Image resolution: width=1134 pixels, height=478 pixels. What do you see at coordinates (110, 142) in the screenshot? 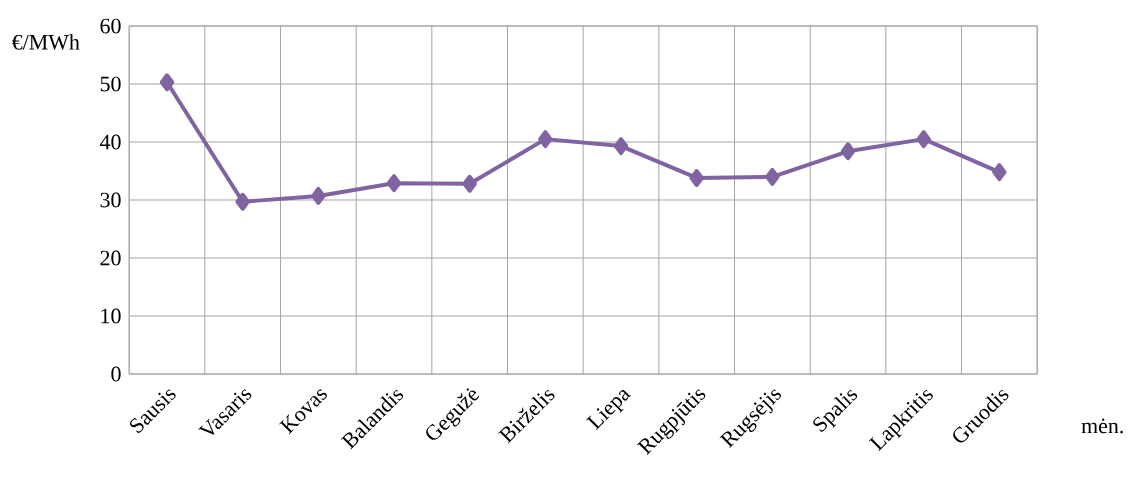
I see `y-tick-label: 40` at bounding box center [110, 142].